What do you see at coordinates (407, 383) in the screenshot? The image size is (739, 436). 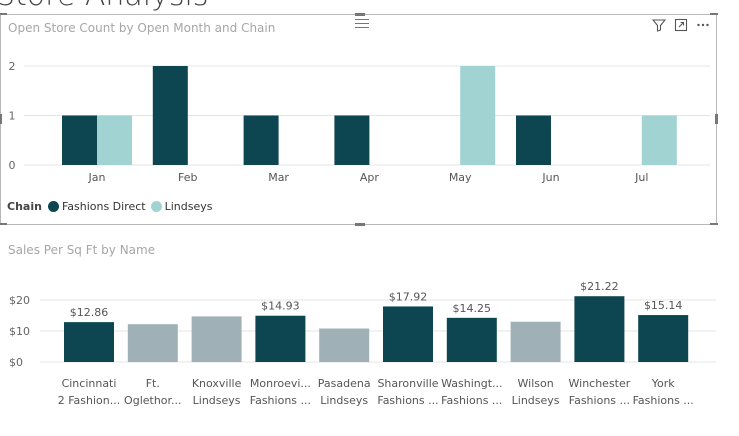 I see `x-tick-label-line1: Sharonville` at bounding box center [407, 383].